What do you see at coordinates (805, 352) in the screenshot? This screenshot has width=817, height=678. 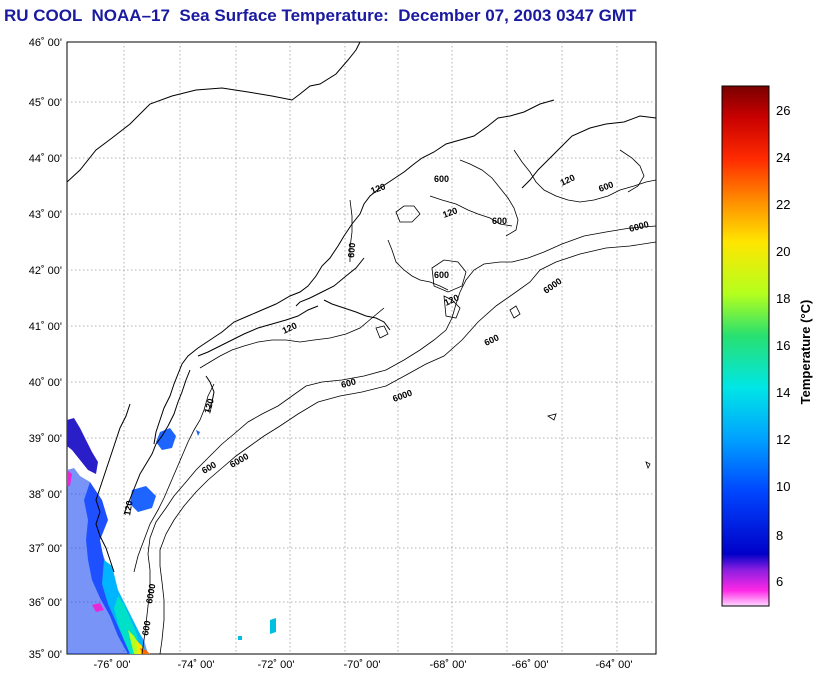 I see `colorbar-title: Temperature (°C)` at bounding box center [805, 352].